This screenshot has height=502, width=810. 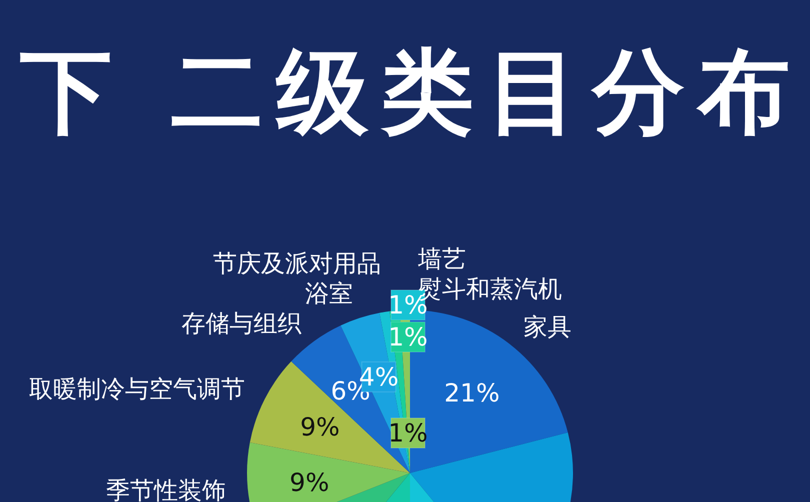 I want to click on slice-label: 节庆及派对用品, so click(x=297, y=263).